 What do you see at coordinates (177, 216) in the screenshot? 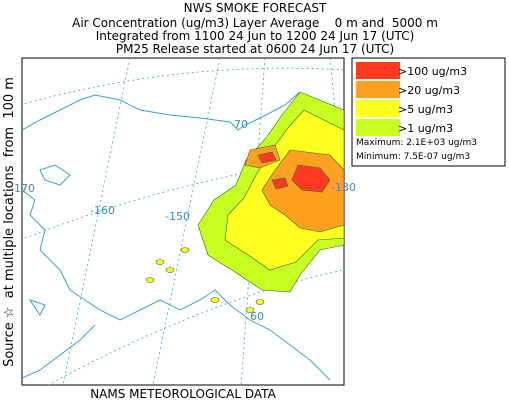
I see `map-label: -150` at bounding box center [177, 216].